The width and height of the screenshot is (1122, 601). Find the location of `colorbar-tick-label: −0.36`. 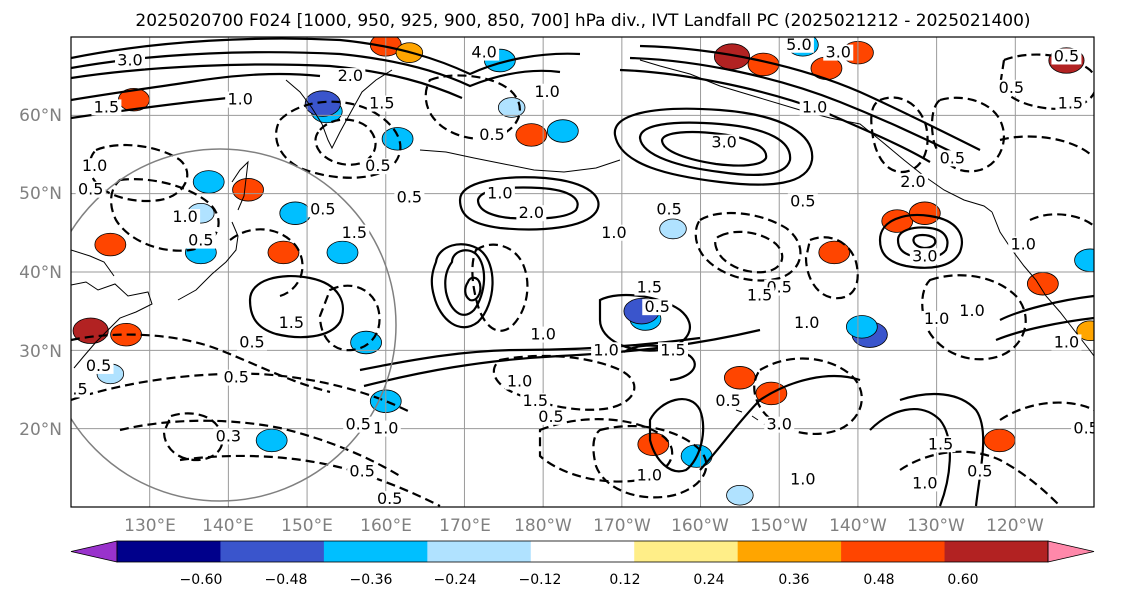

colorbar-tick-label: −0.36 is located at coordinates (371, 580).